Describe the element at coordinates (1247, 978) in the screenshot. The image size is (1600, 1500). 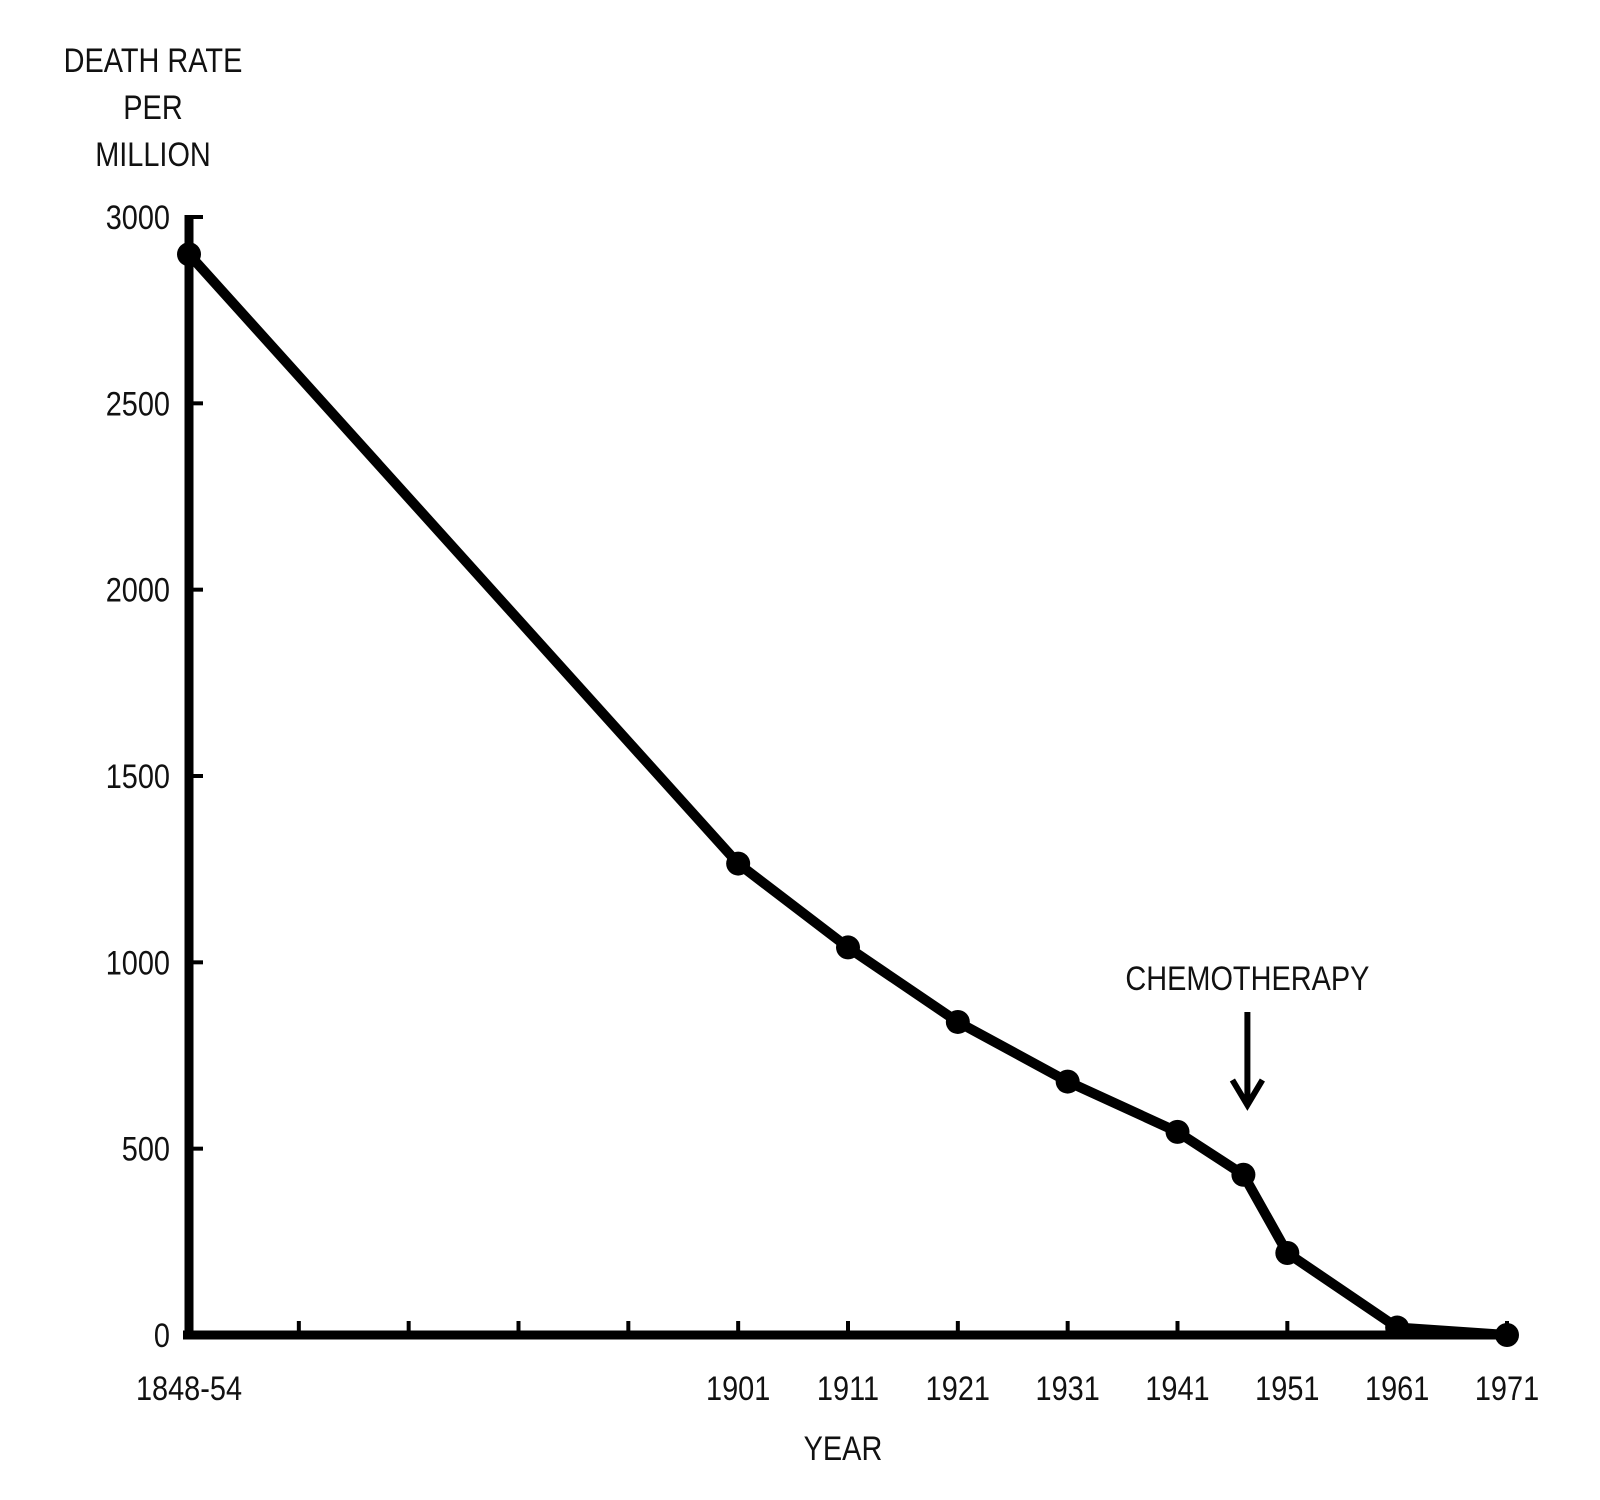
I see `annotation-label: CHEMOTHERAPY` at that location.